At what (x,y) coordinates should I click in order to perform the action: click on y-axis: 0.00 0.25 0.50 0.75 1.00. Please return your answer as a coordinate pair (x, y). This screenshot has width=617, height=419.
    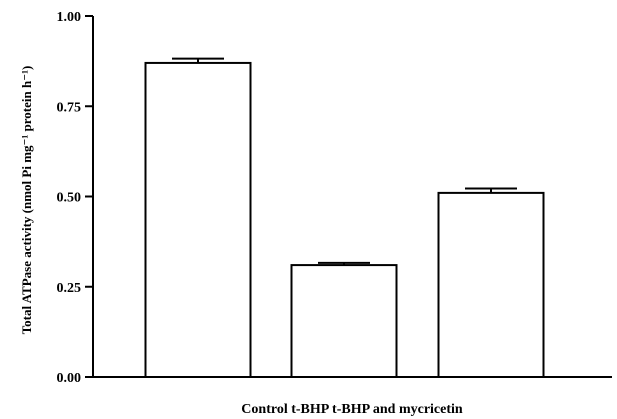
    Looking at the image, I should click on (75, 198).